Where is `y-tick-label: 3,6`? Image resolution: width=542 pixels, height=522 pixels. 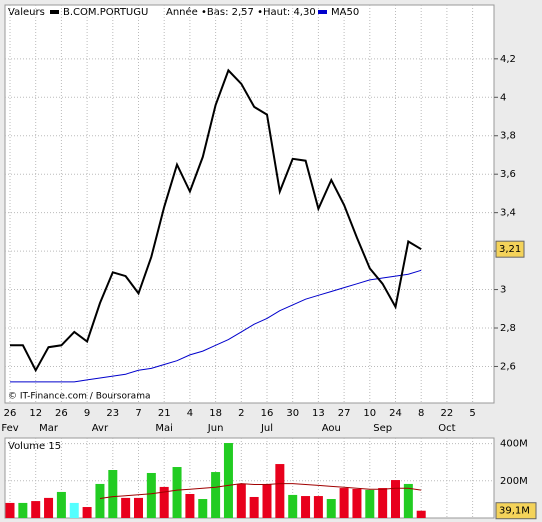
y-tick-label: 3,6 is located at coordinates (508, 174).